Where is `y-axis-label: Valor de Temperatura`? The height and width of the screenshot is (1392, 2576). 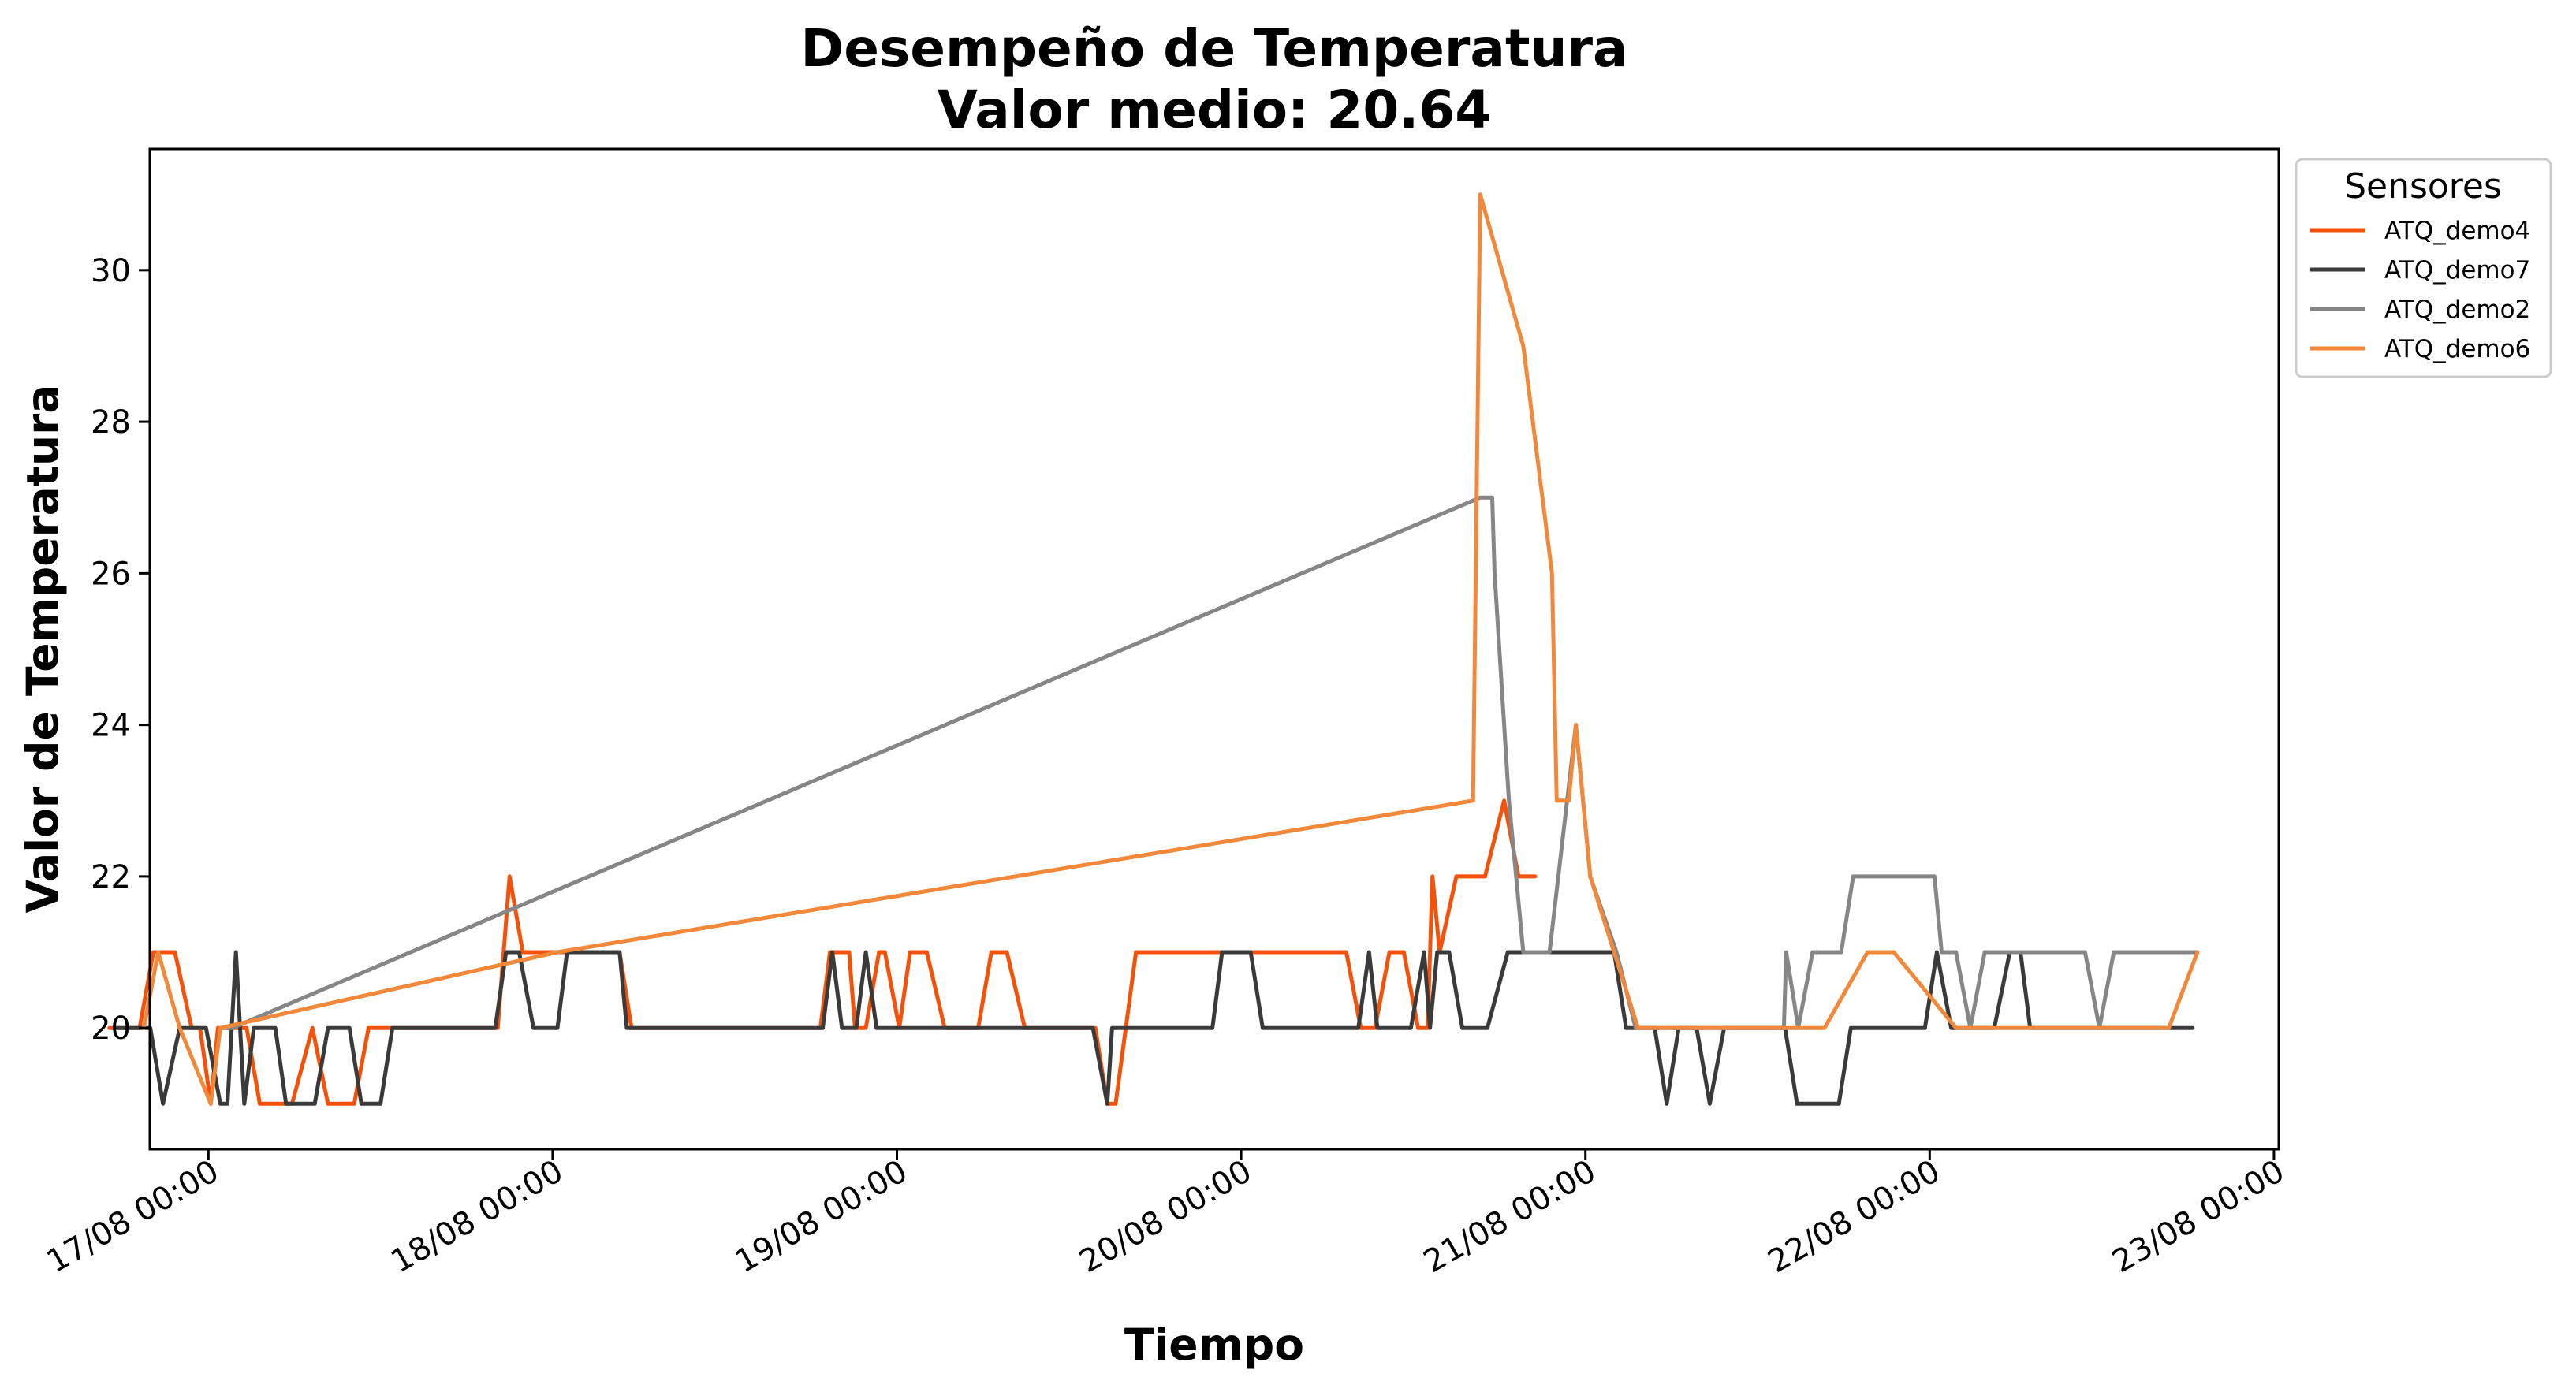
y-axis-label: Valor de Temperatura is located at coordinates (43, 649).